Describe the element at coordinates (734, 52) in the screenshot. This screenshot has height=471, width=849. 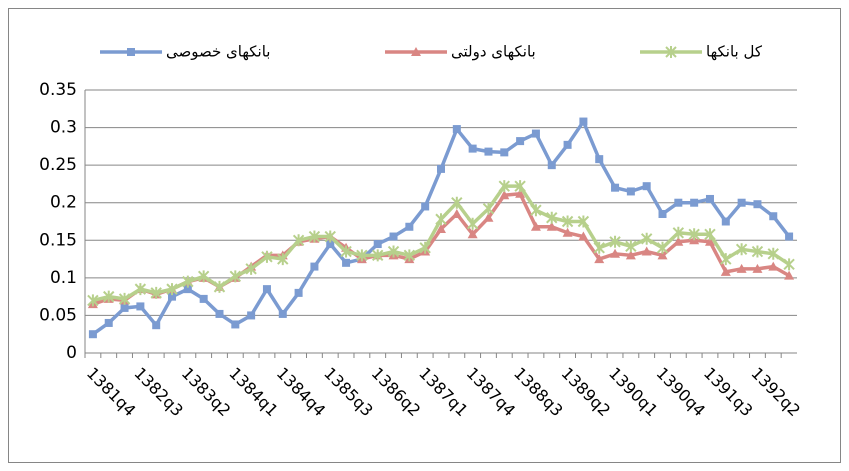
I see `legend-label: کل بانکها` at that location.